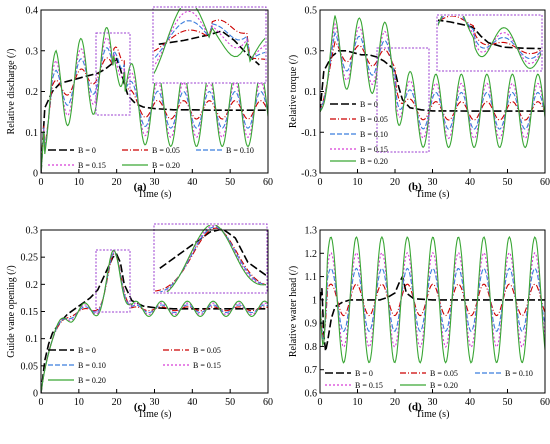 The height and width of the screenshot is (444, 550). Describe the element at coordinates (140, 187) in the screenshot. I see `panel-label: (a)` at that location.